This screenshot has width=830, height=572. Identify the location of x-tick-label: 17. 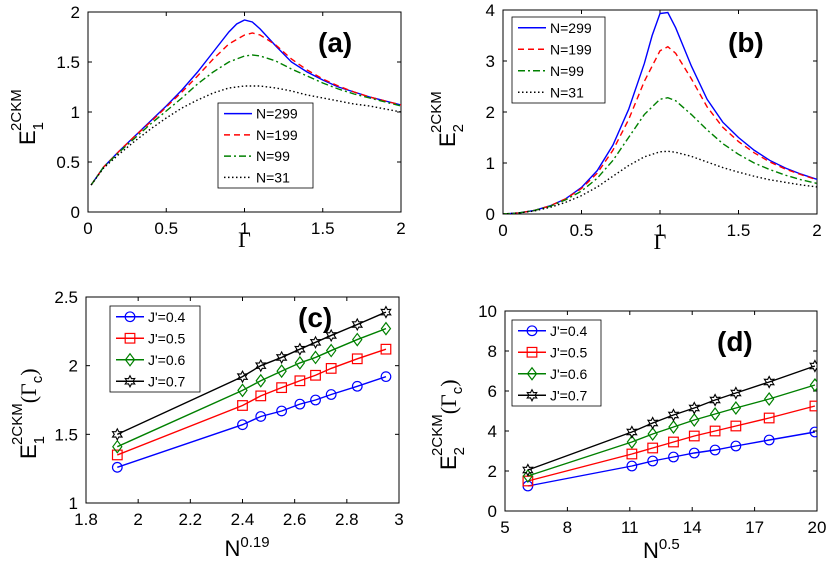
(754, 527).